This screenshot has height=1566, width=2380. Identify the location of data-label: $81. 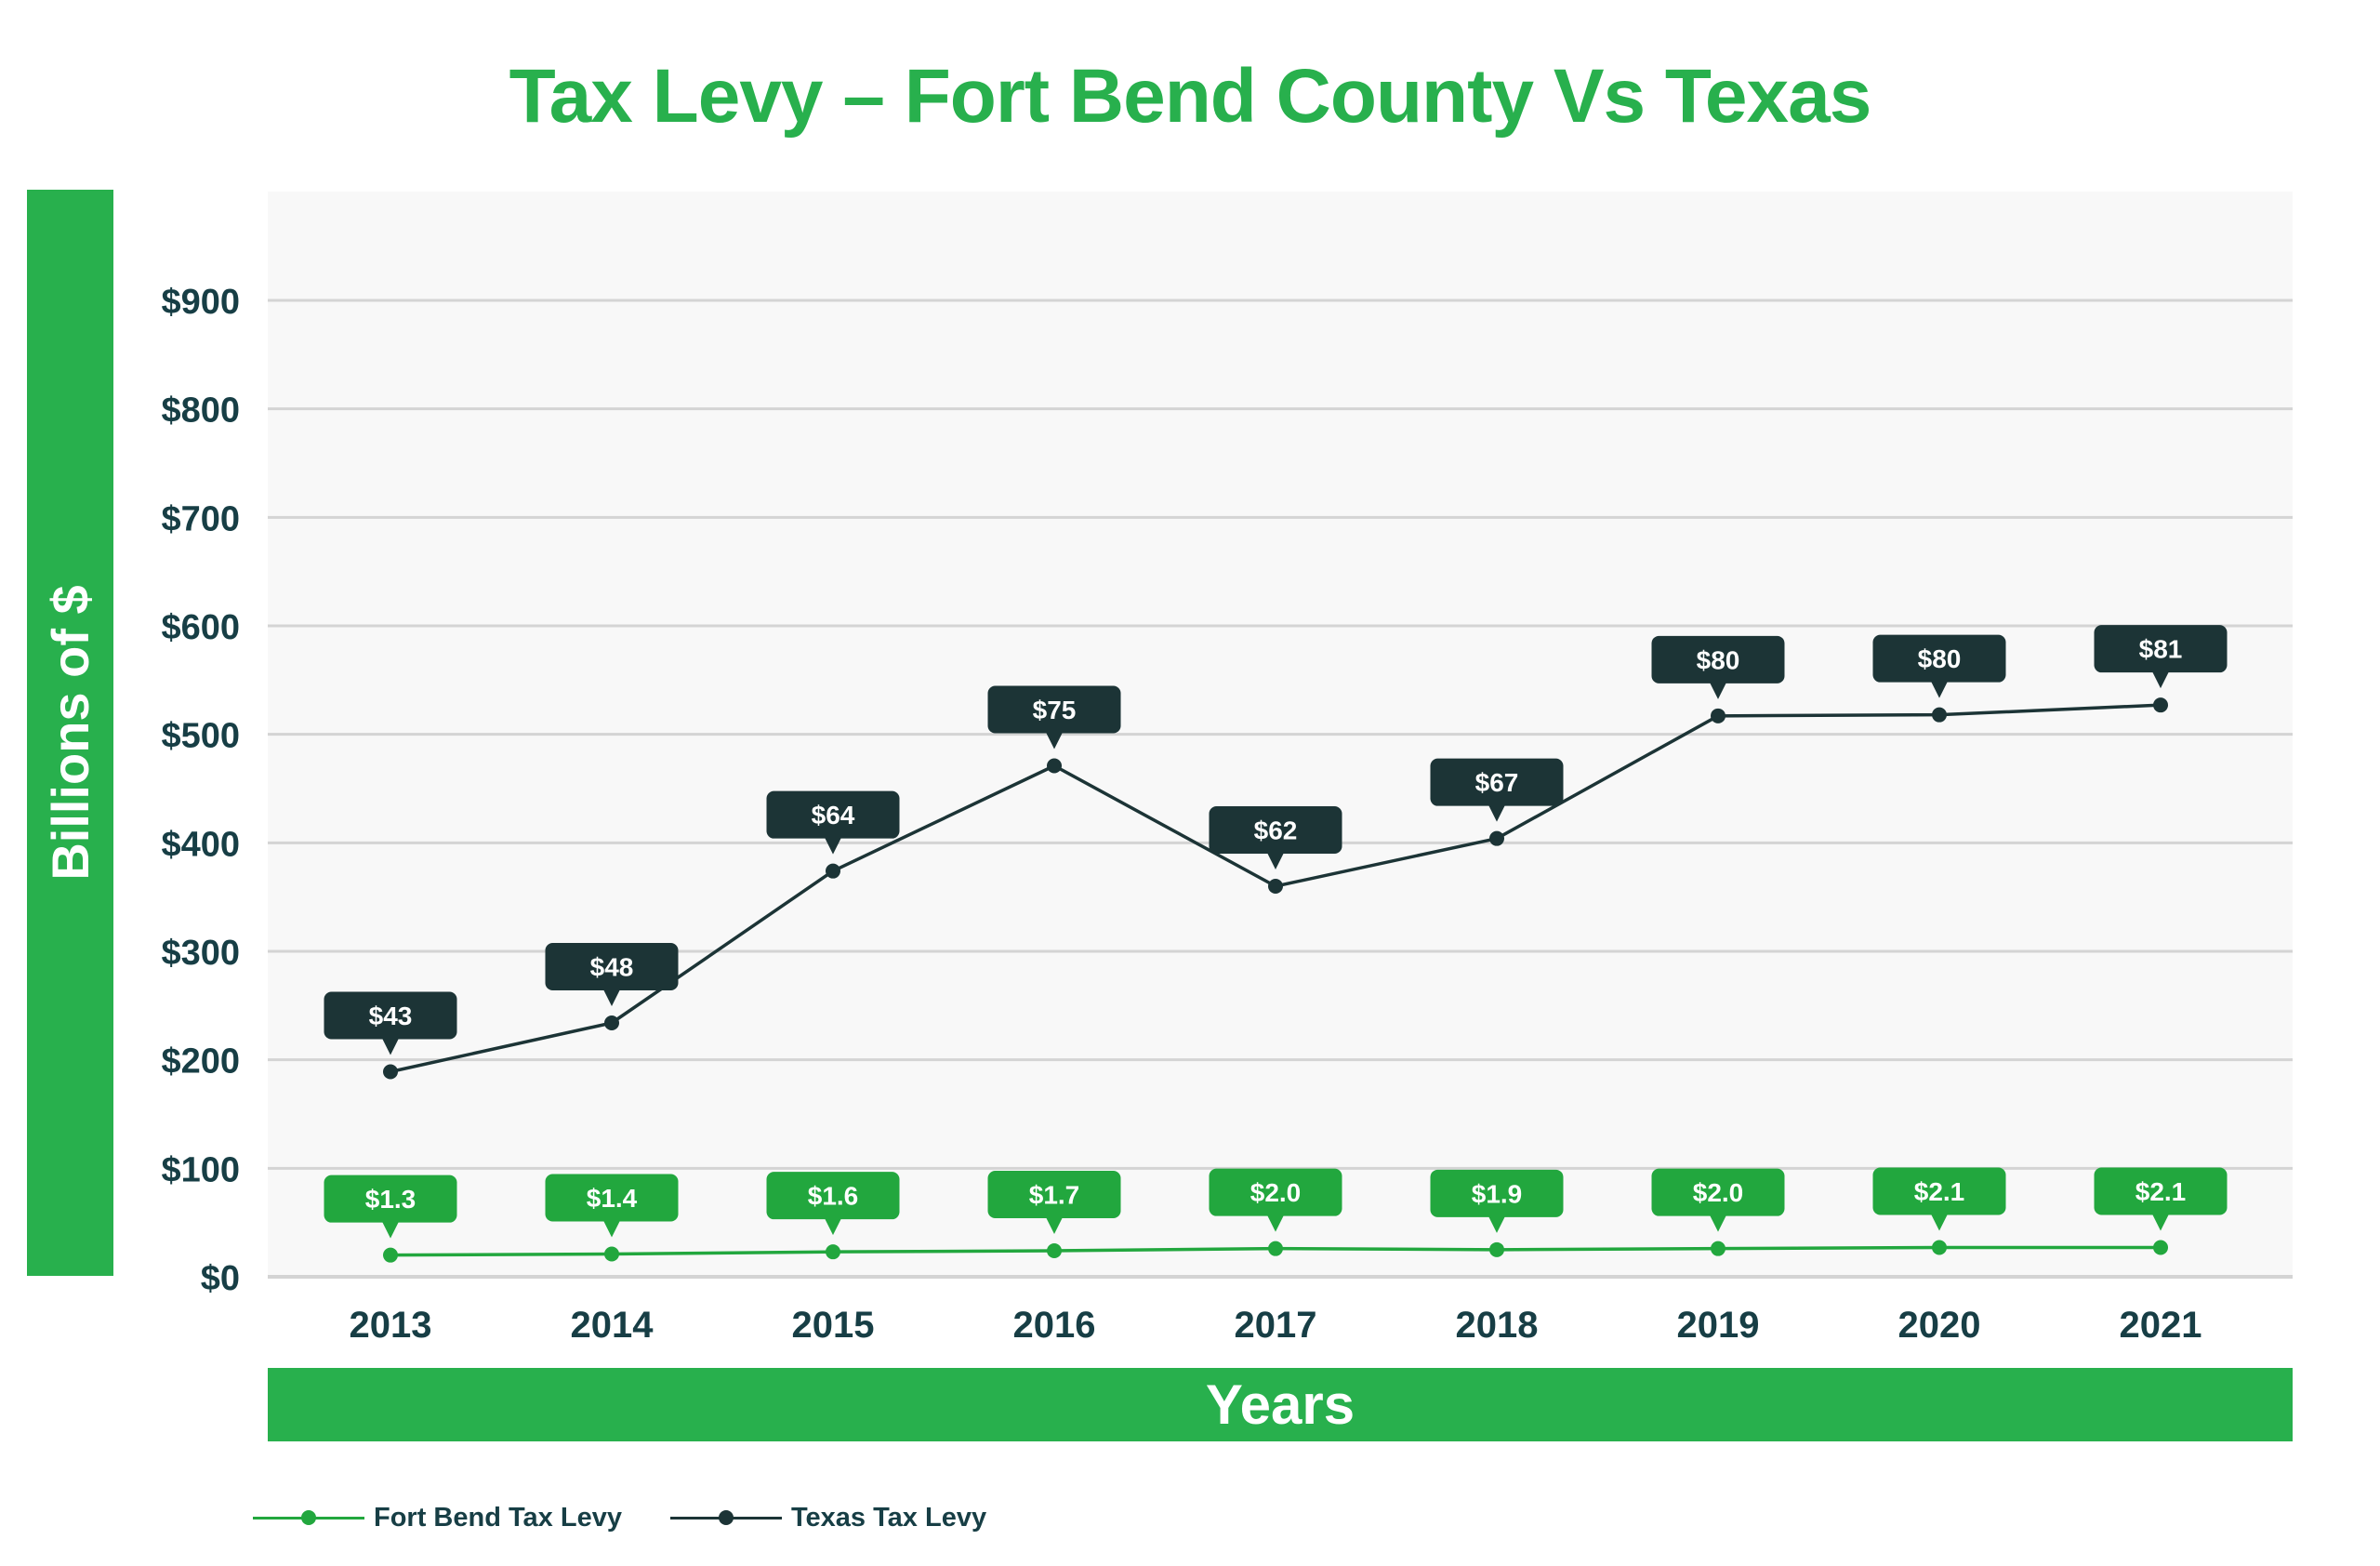
(2161, 657).